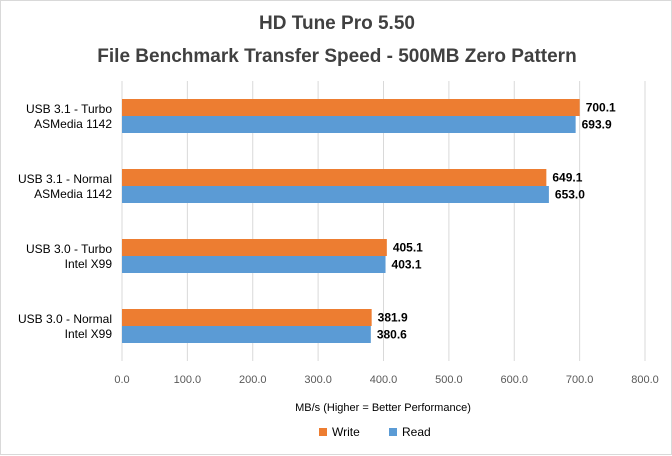 The width and height of the screenshot is (672, 456). I want to click on category-label-line: USB 3.0 - Normal, so click(65, 319).